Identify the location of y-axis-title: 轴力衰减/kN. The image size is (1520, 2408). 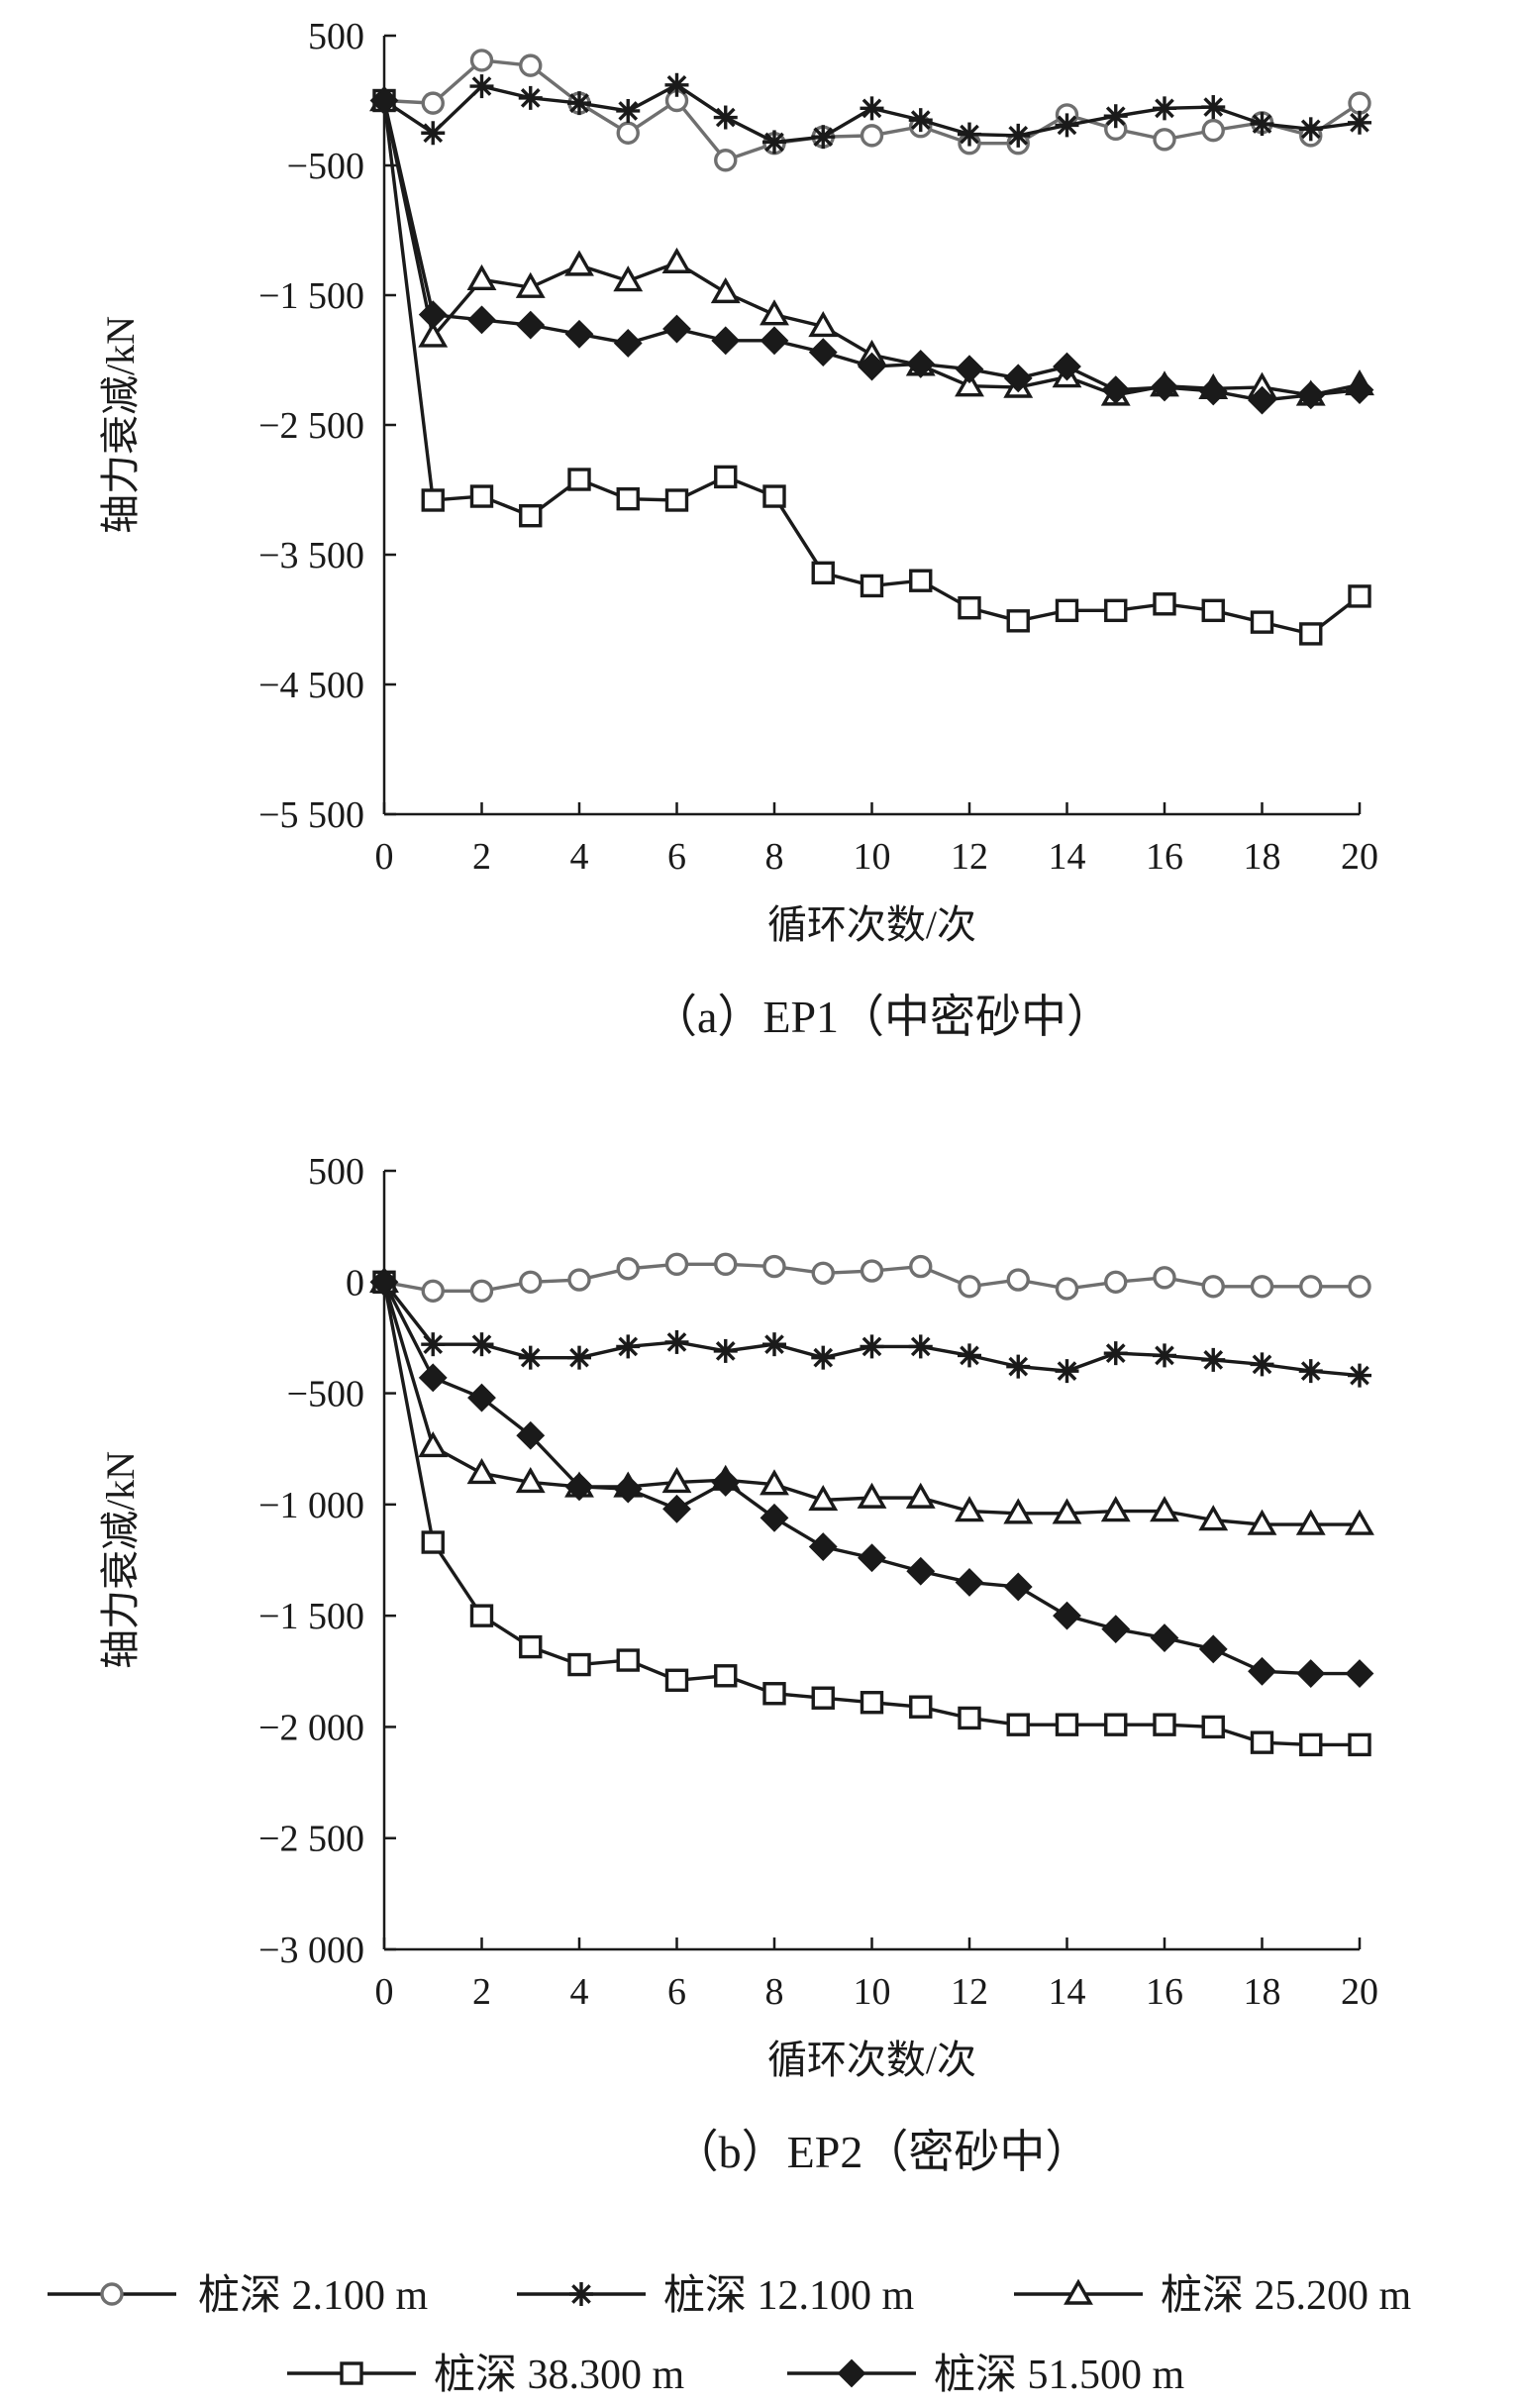
(120, 1560).